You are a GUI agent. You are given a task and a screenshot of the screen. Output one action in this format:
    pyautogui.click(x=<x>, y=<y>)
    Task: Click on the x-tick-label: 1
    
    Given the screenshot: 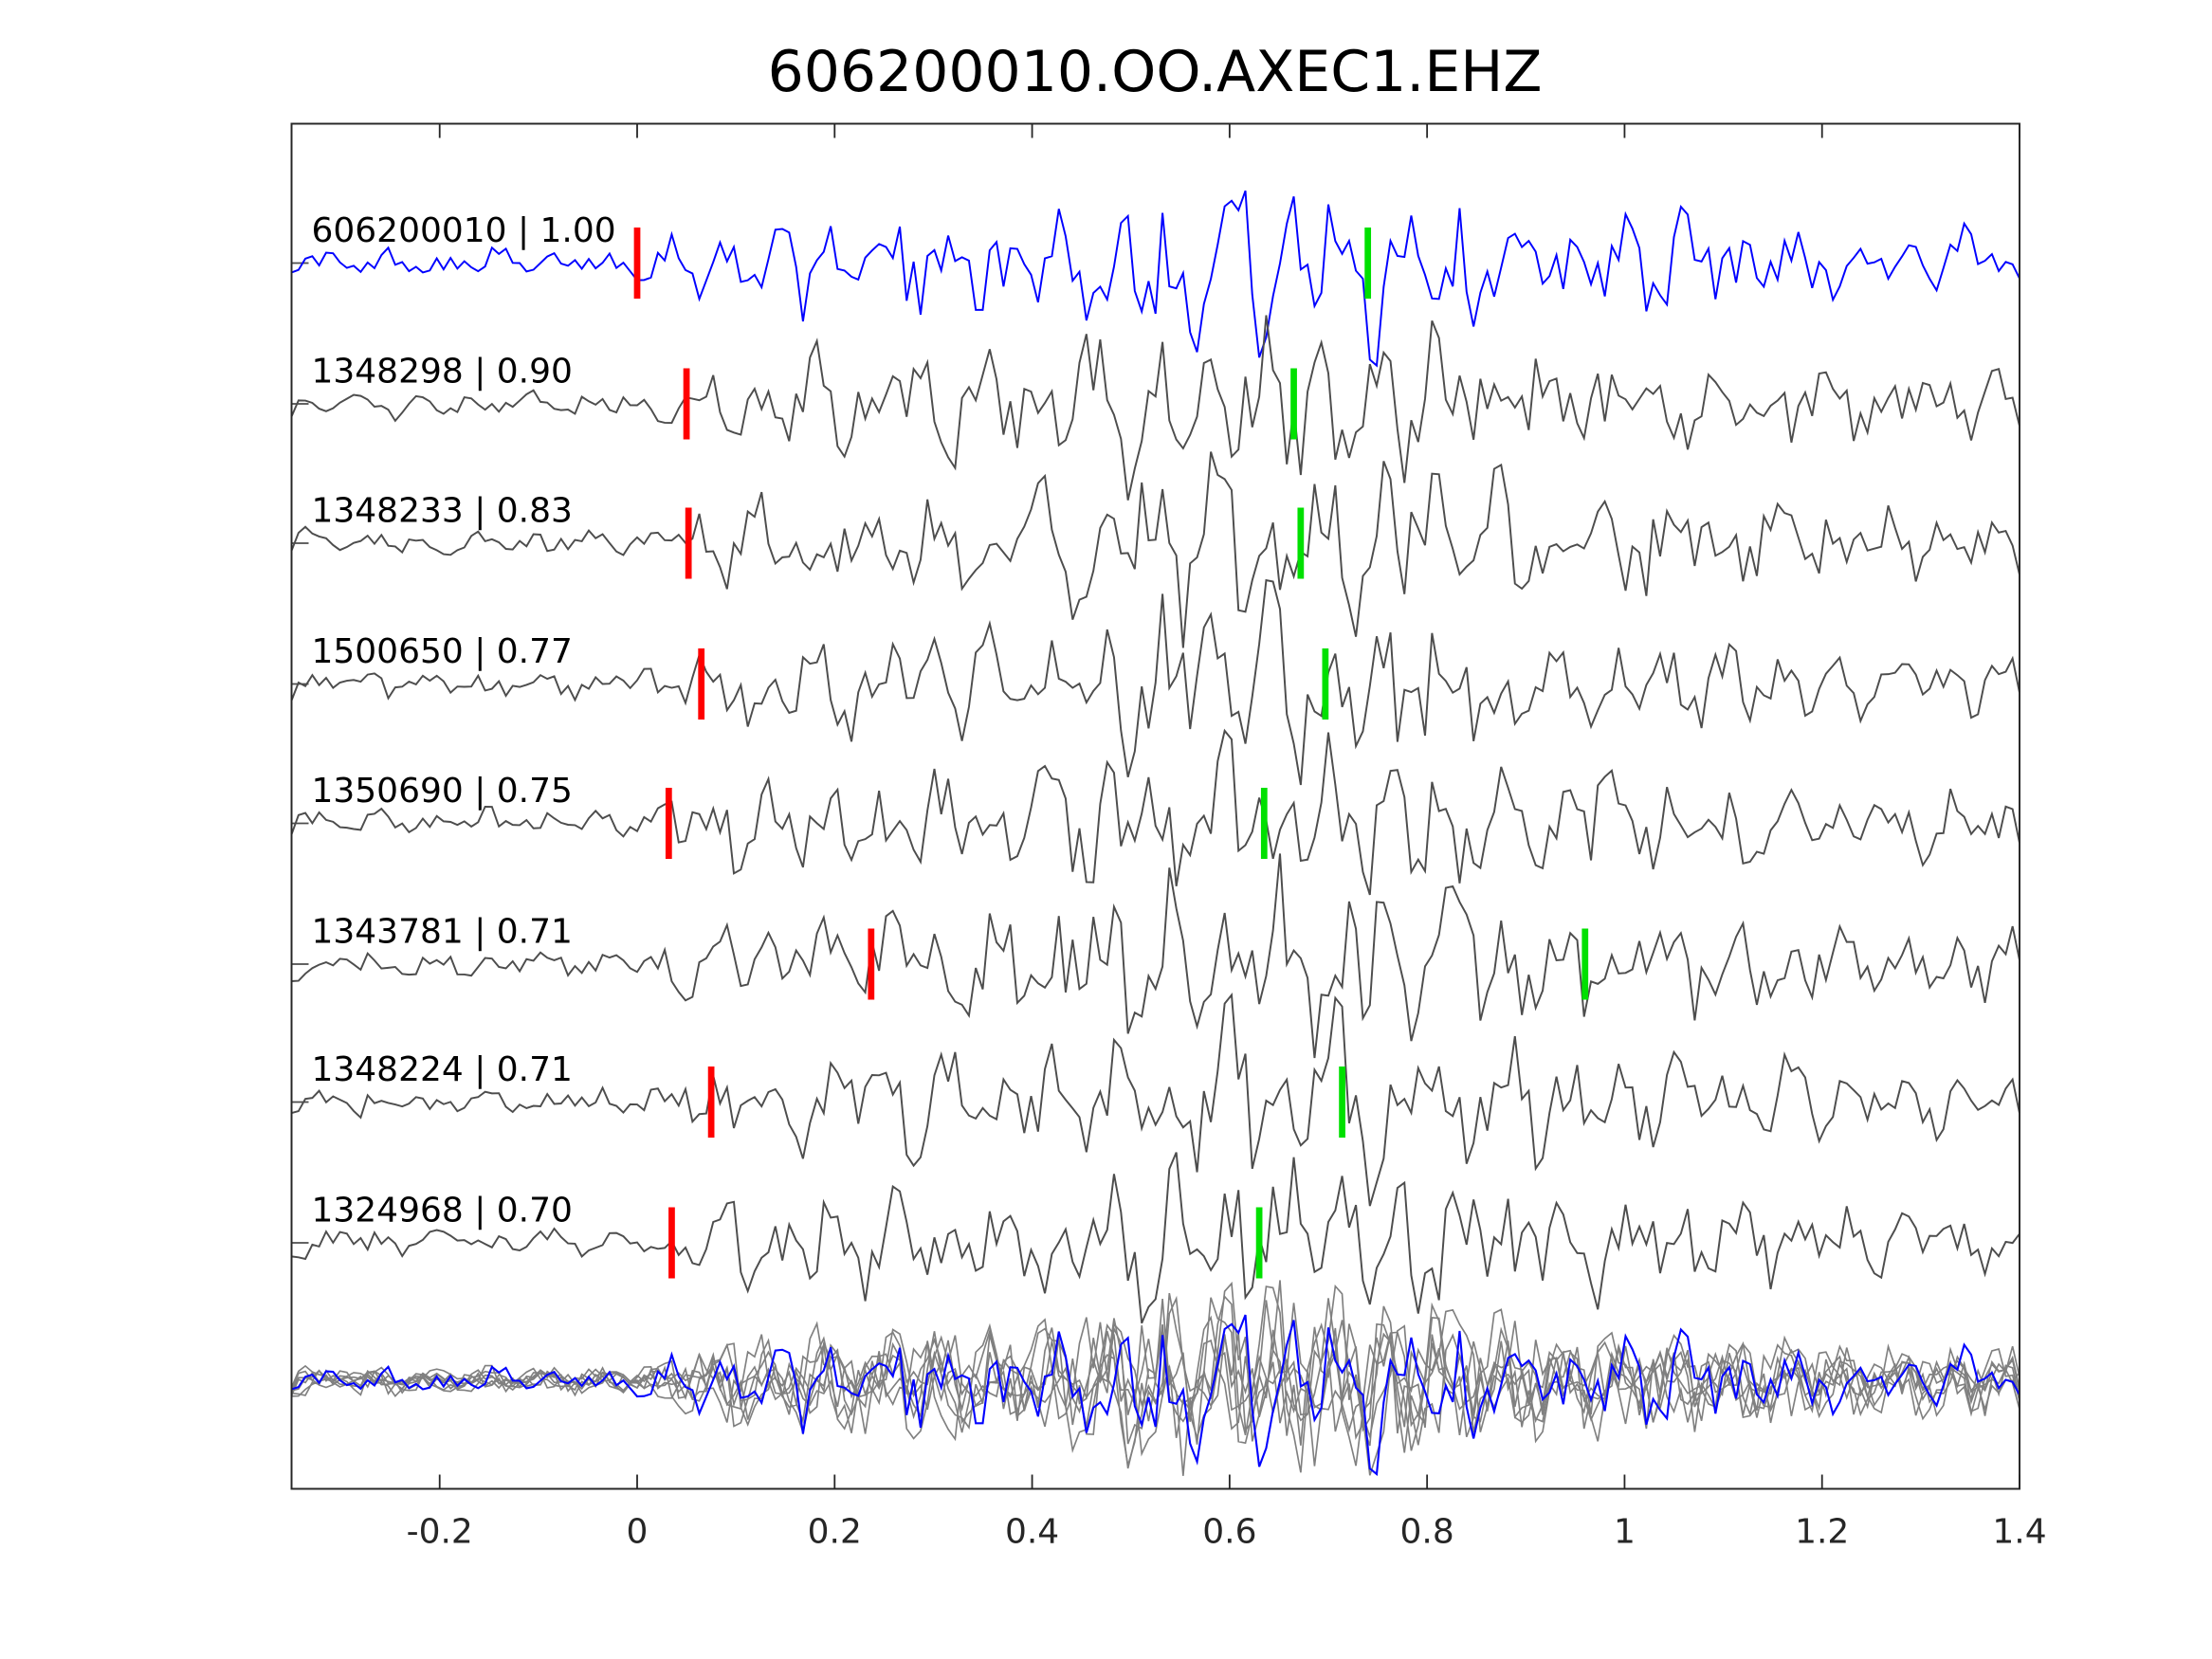 What is the action you would take?
    pyautogui.click(x=1625, y=1531)
    